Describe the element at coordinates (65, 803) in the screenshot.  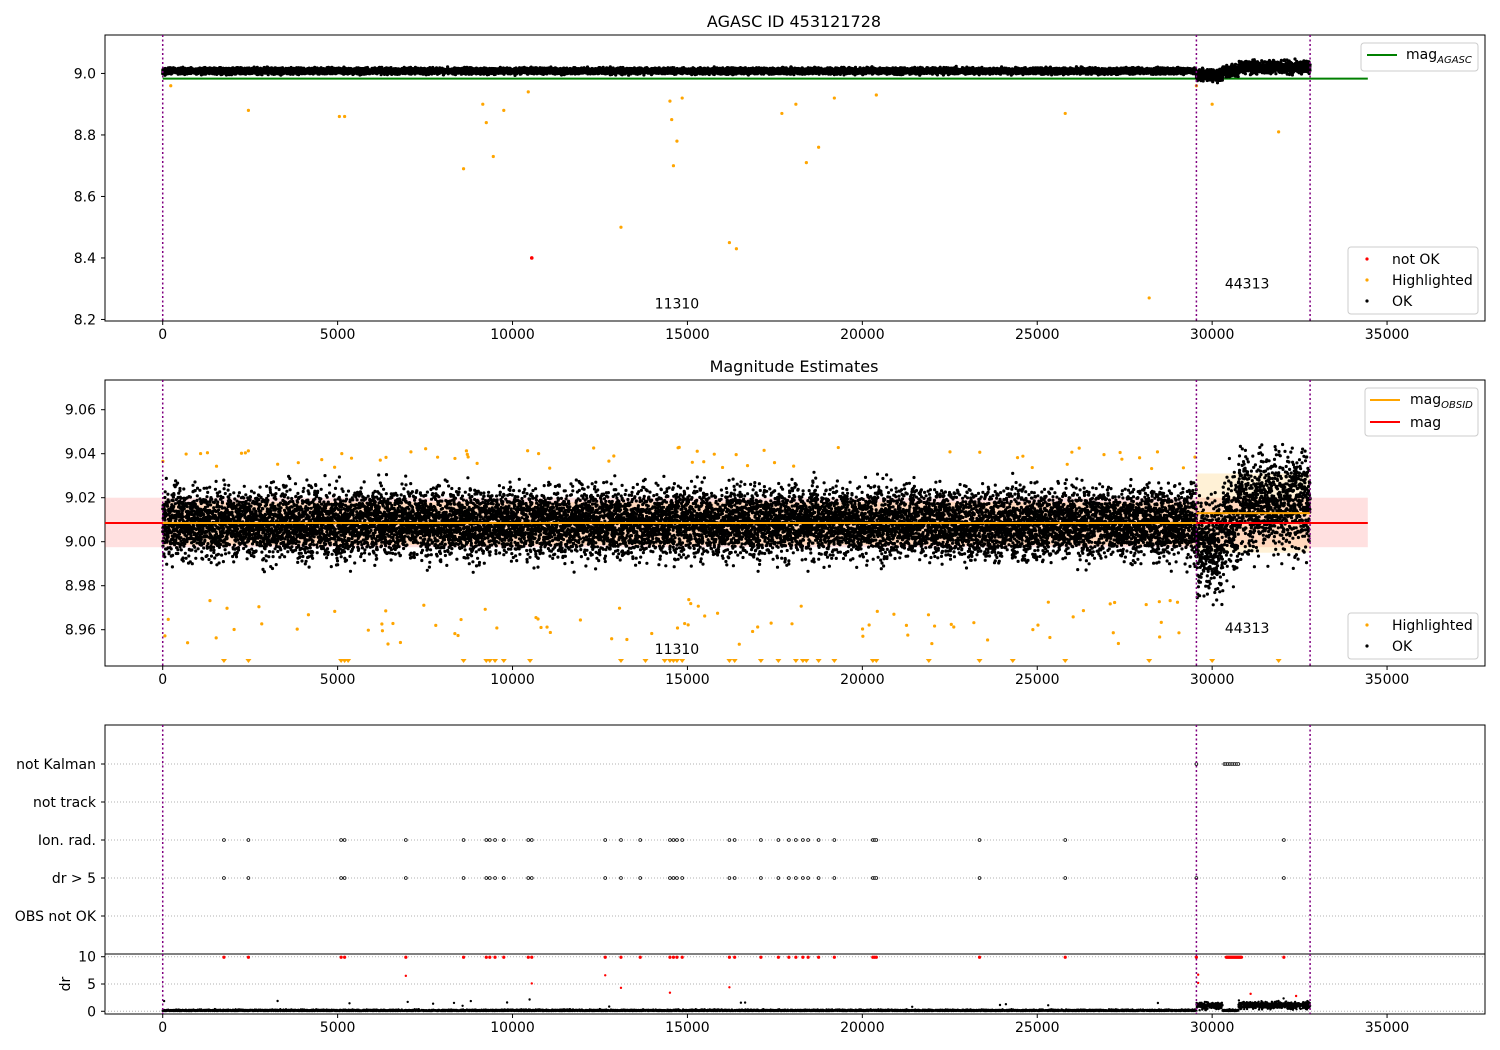
I see `flag-row-label: not track` at that location.